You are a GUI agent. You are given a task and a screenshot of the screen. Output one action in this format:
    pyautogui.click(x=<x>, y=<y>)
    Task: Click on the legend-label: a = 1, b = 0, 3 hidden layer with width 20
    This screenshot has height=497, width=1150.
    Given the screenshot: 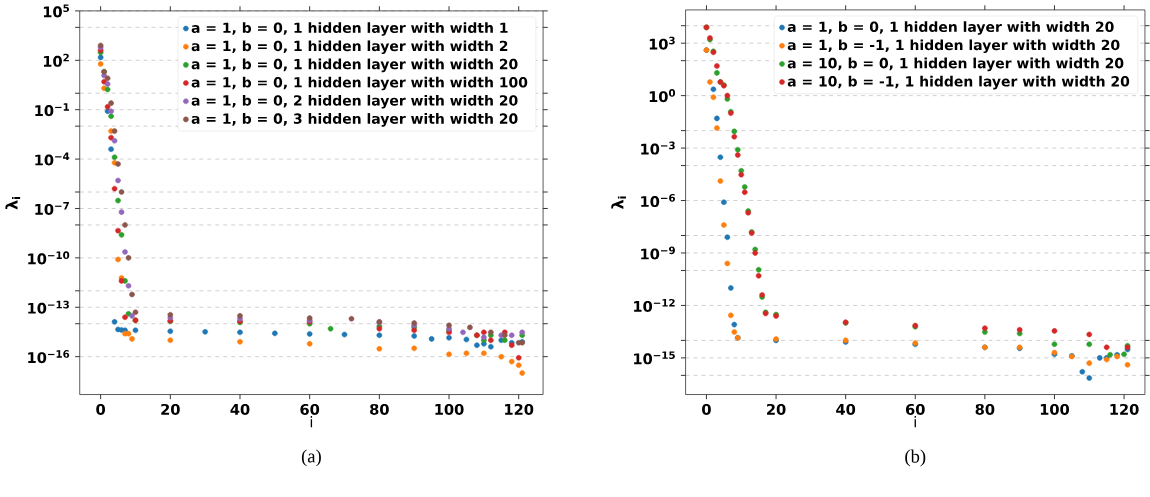 What is the action you would take?
    pyautogui.click(x=354, y=120)
    